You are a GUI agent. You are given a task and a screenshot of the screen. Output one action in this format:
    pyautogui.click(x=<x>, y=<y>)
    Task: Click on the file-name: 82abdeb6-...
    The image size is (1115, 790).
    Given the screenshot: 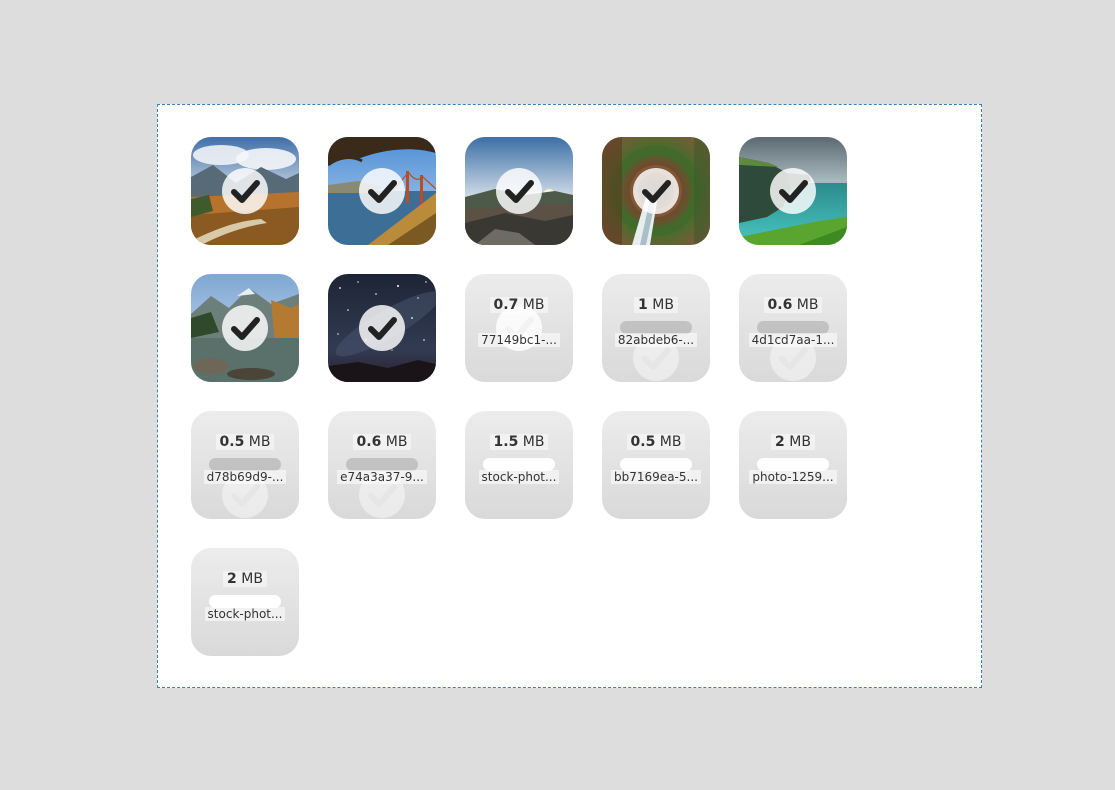 What is the action you would take?
    pyautogui.click(x=656, y=340)
    